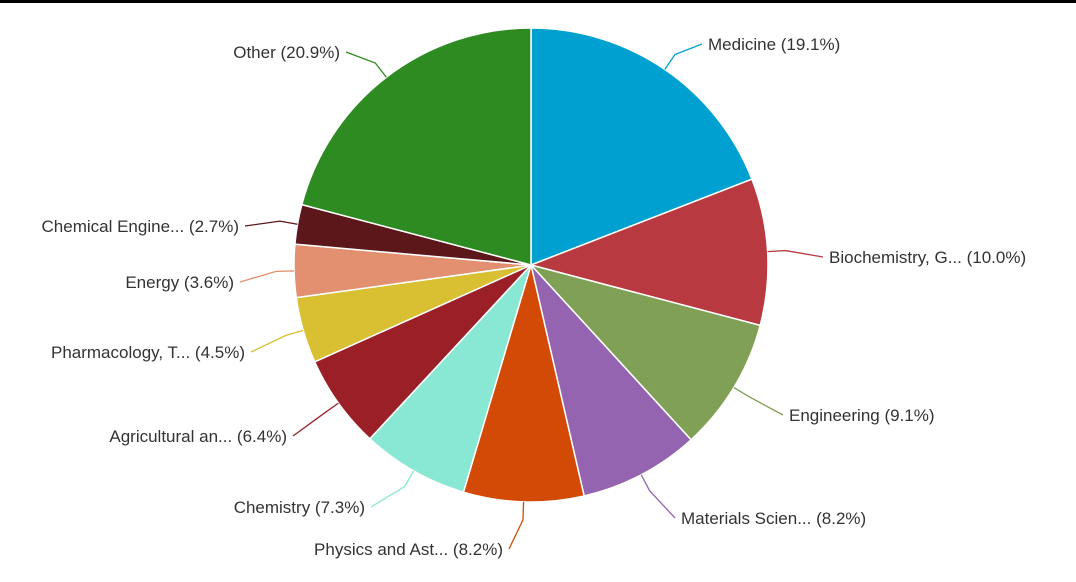 This screenshot has height=582, width=1076. What do you see at coordinates (774, 44) in the screenshot?
I see `slice-label: Medicine (19.1%)` at bounding box center [774, 44].